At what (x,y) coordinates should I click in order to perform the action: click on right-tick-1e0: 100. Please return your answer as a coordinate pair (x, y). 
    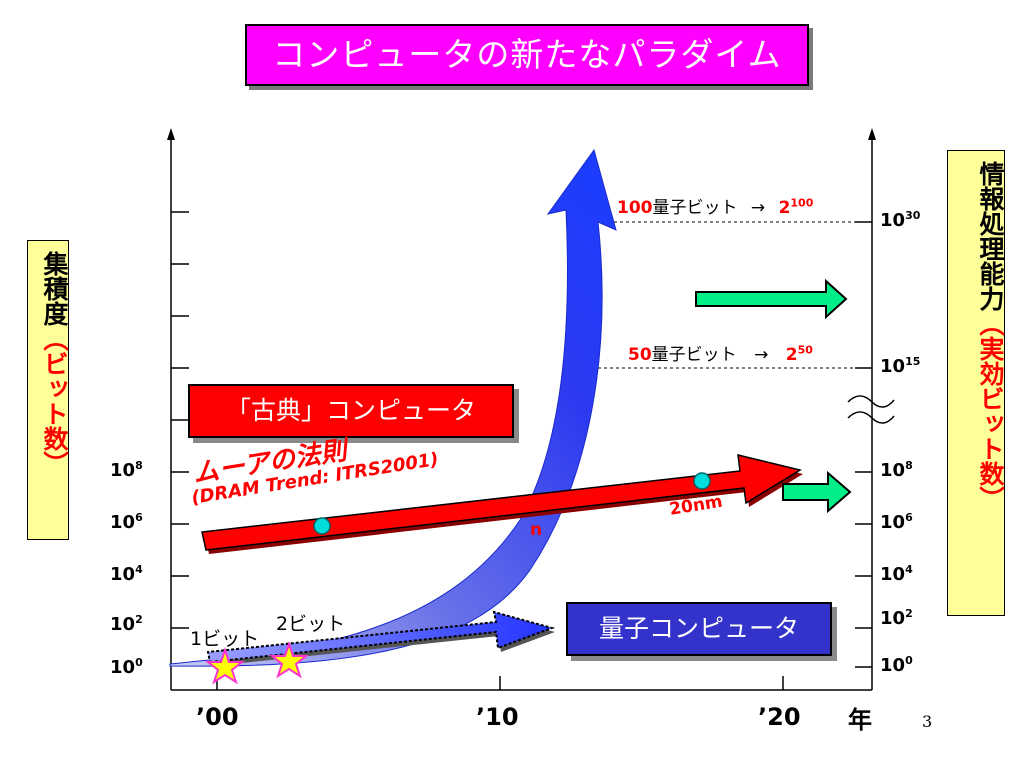
    Looking at the image, I should click on (896, 665).